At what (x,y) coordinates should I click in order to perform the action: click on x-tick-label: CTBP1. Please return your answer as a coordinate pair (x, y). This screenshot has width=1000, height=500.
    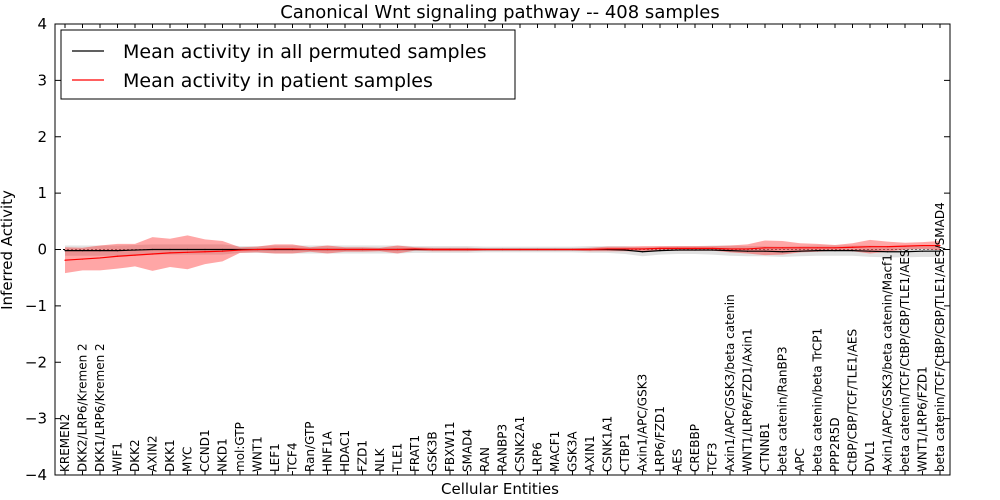
    Looking at the image, I should click on (625, 452).